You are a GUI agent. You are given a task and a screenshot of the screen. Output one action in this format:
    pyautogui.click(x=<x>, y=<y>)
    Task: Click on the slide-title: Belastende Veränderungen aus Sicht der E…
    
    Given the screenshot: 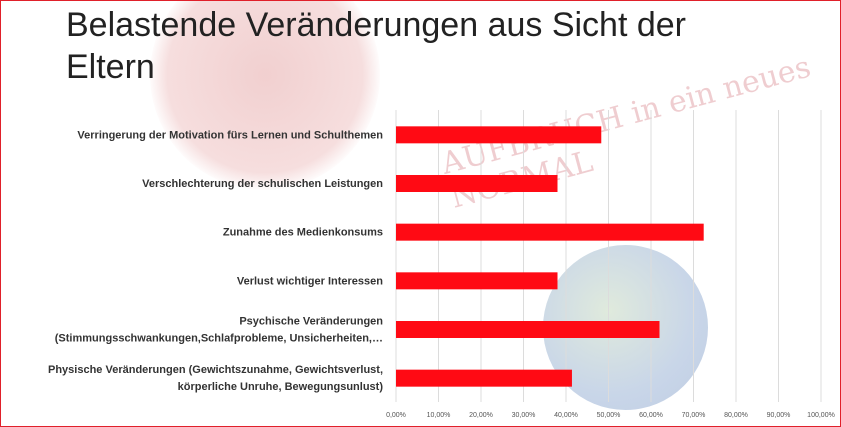 What is the action you would take?
    pyautogui.click(x=376, y=46)
    